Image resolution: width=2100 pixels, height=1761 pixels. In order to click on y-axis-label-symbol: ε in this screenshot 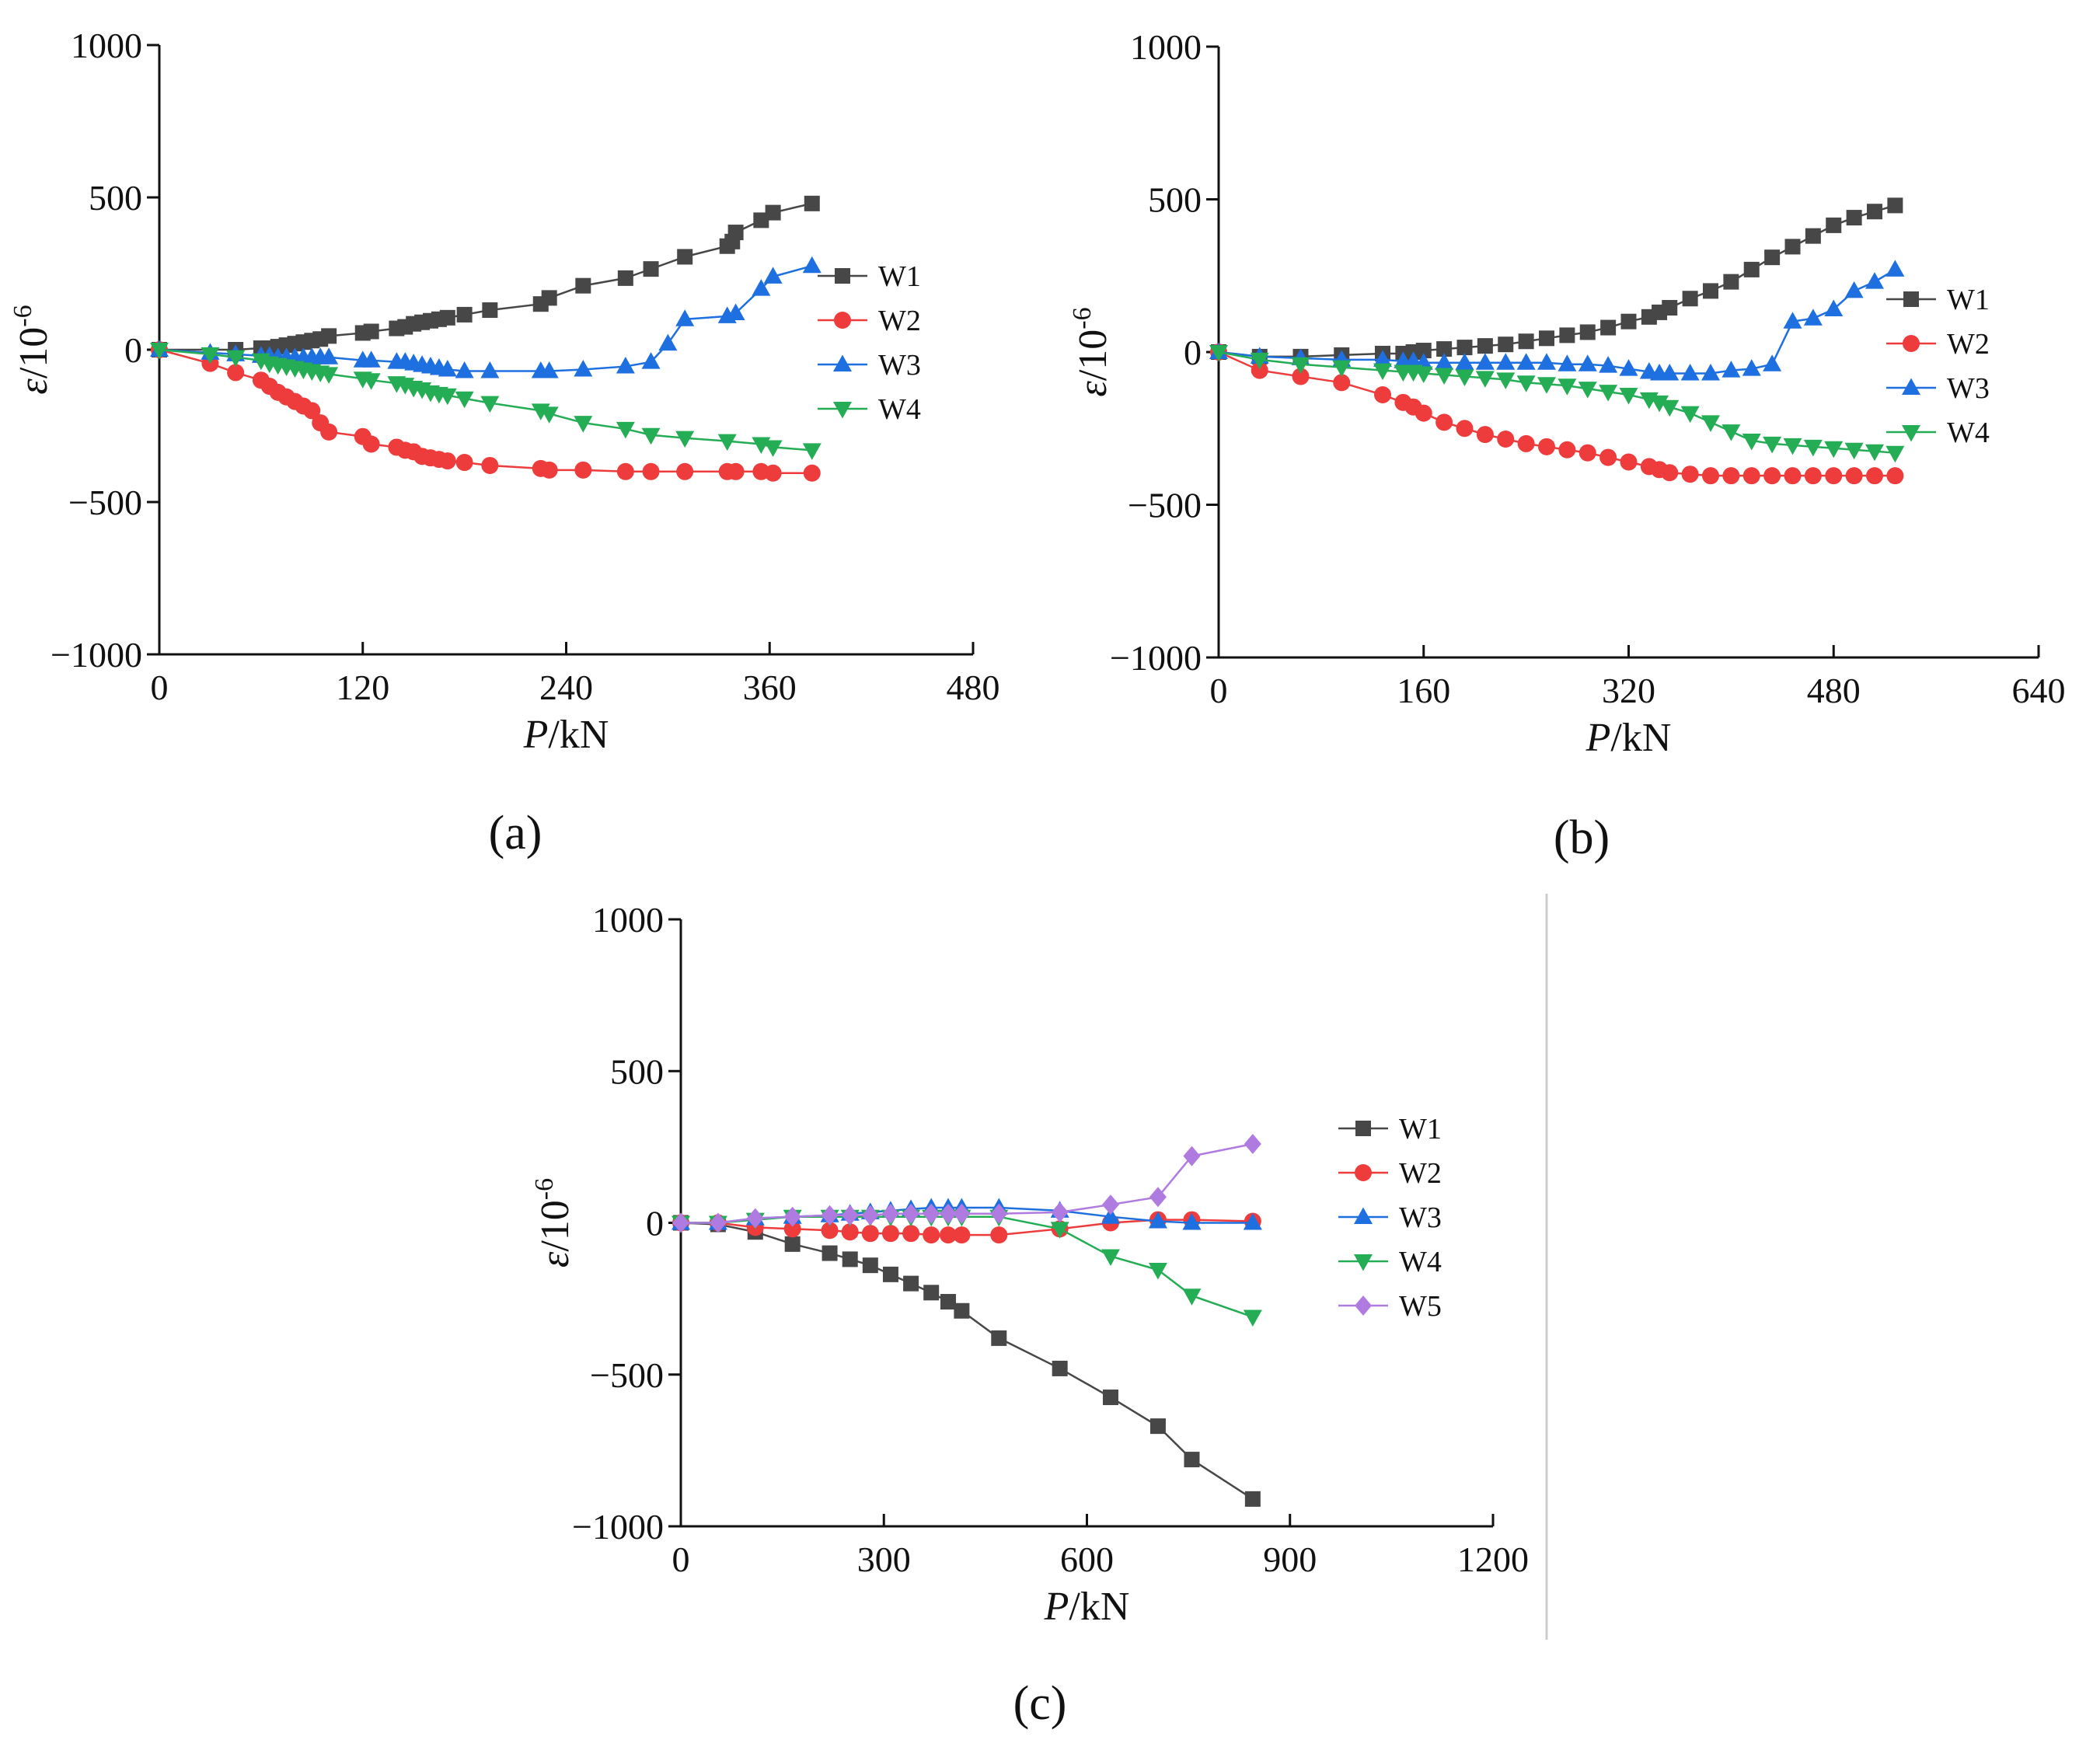, I will do `click(34, 386)`.